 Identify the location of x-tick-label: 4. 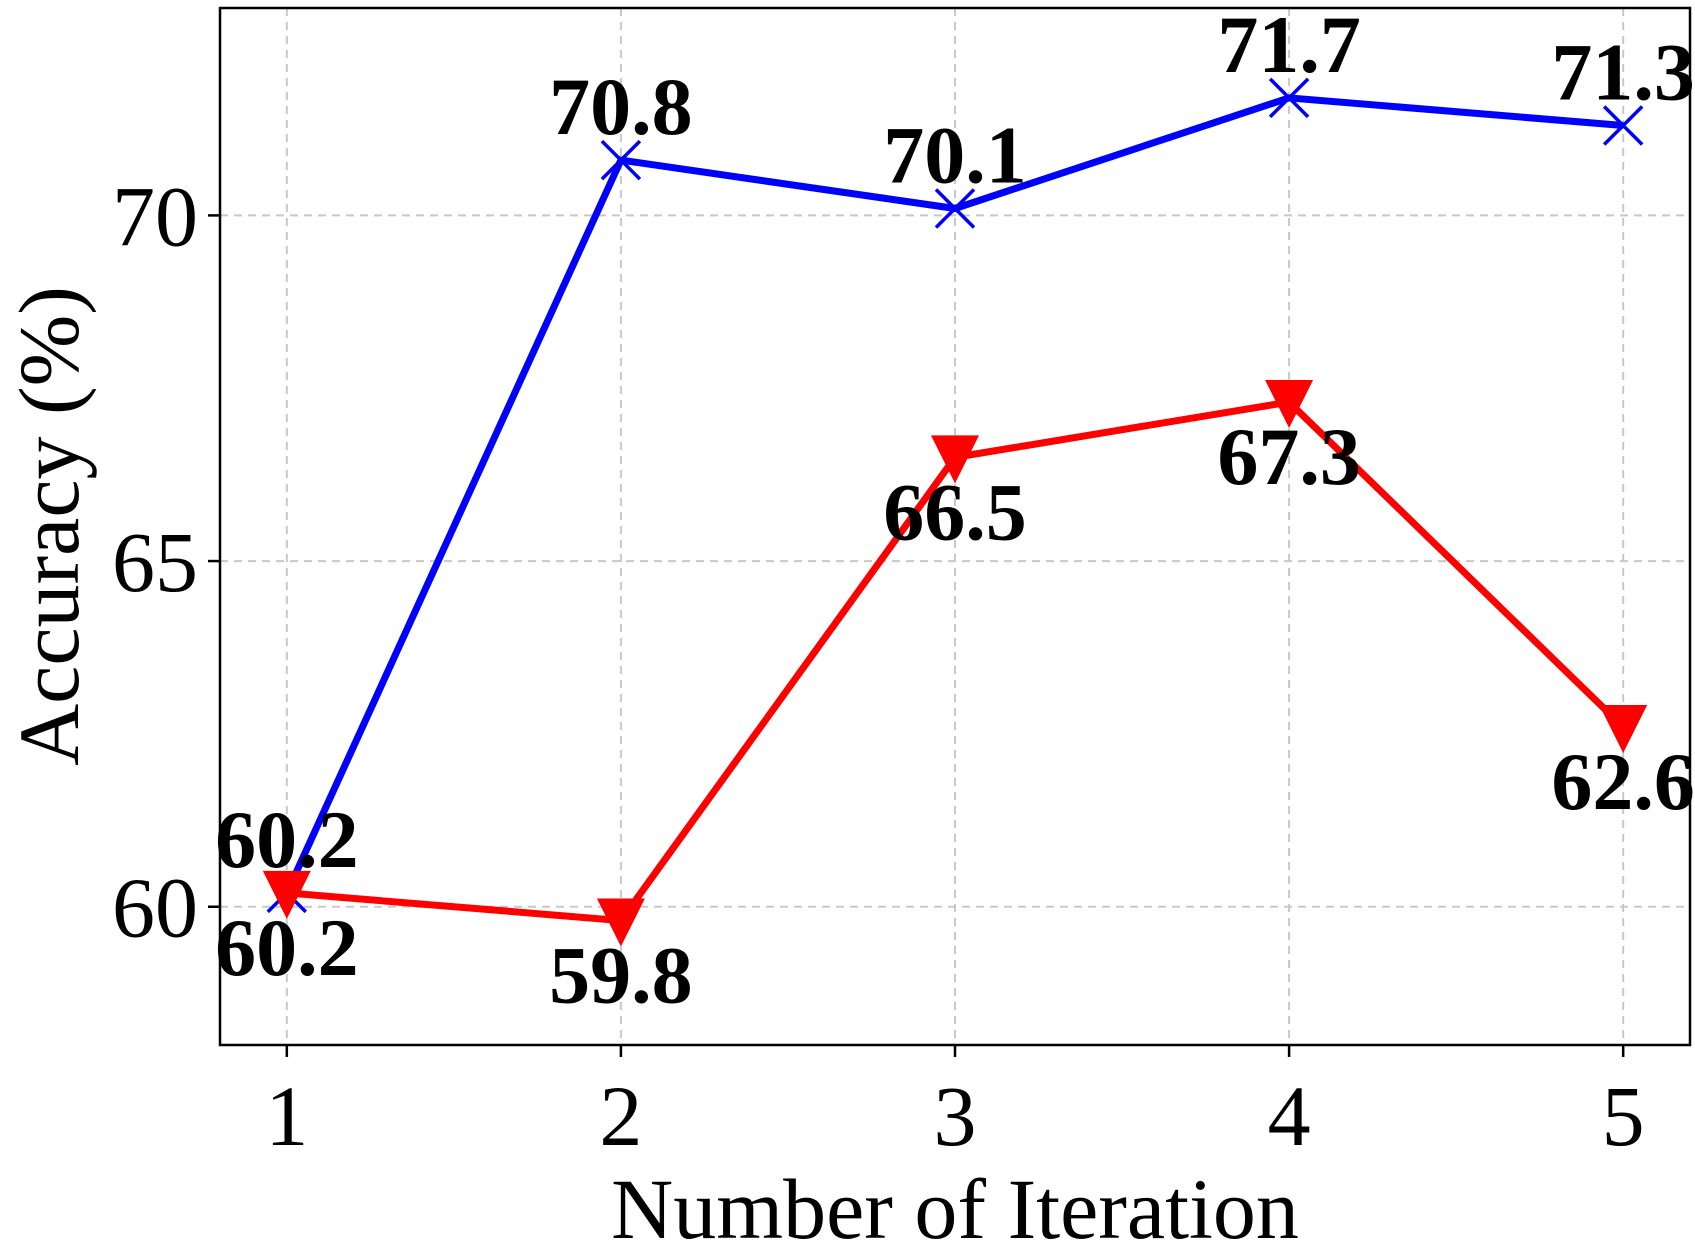
(1289, 1116).